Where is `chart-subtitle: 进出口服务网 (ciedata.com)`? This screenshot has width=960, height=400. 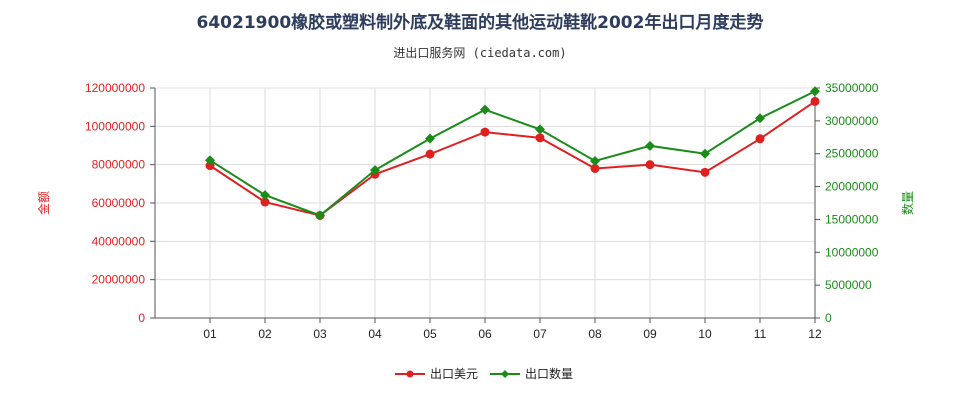 chart-subtitle: 进出口服务网 (ciedata.com) is located at coordinates (480, 53).